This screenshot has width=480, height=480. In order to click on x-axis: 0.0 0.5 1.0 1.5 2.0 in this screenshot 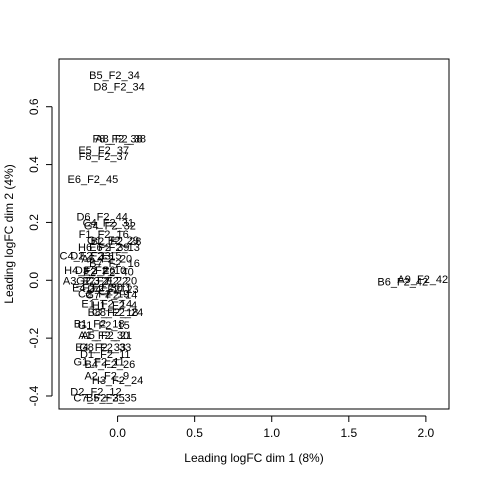, I will do `click(272, 427)`.